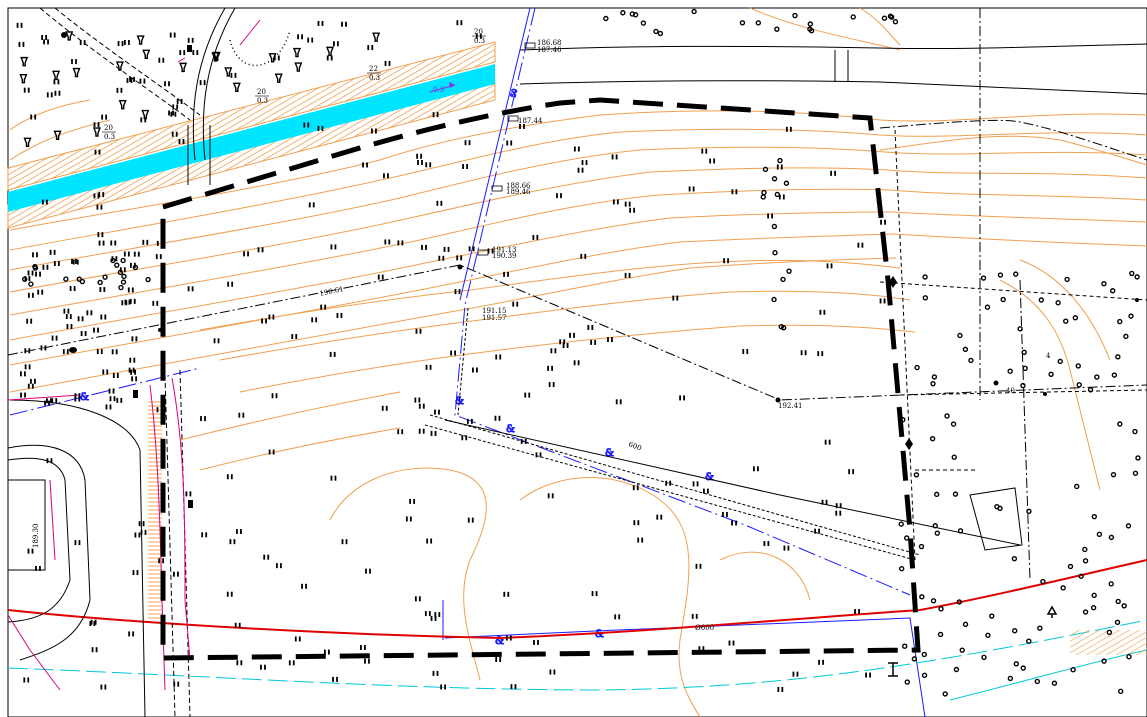  Describe the element at coordinates (577, 599) in the screenshot. I see `gas-pipeline` at that location.